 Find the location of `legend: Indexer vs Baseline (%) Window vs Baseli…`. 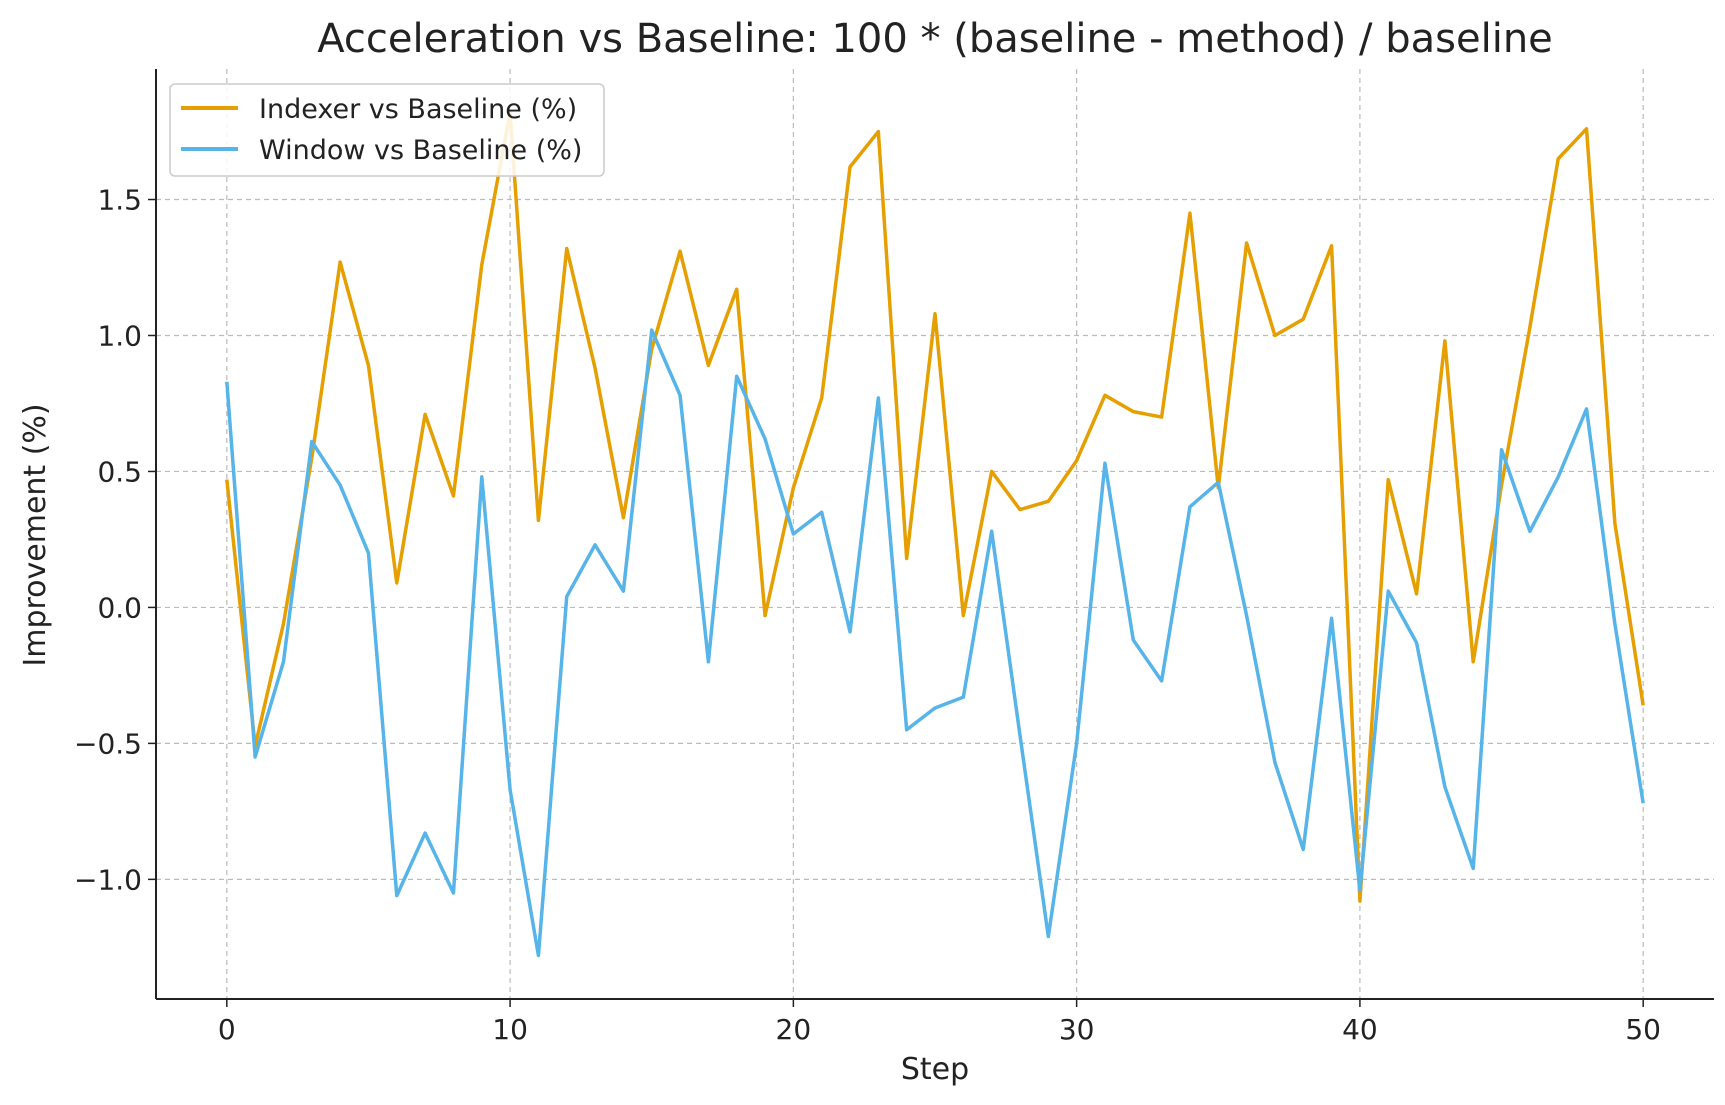

legend: Indexer vs Baseline (%) Window vs Baseli… is located at coordinates (387, 130).